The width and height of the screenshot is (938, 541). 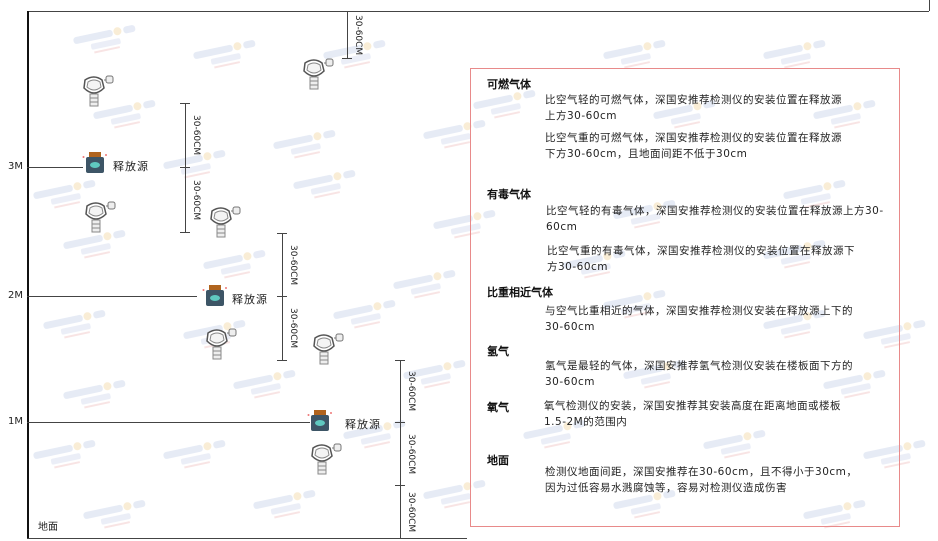 What do you see at coordinates (701, 259) in the screenshot?
I see `toxic-heavy-text: 比空气重的有毒气体，深国安推荐检测仪的安装位置在释放源下方30-60cm` at bounding box center [701, 259].